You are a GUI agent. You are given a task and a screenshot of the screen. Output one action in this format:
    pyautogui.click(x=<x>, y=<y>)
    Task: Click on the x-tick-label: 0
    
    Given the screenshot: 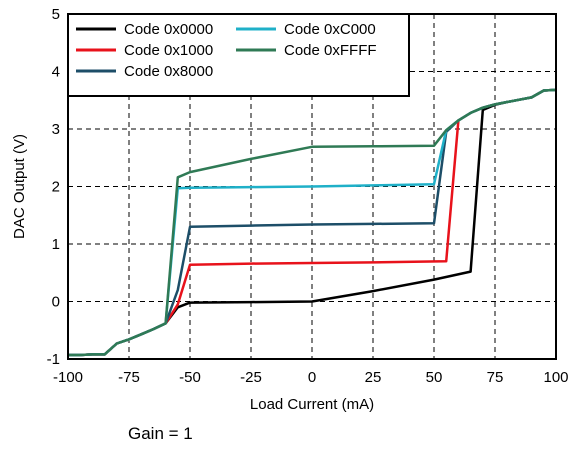 What is the action you would take?
    pyautogui.click(x=312, y=377)
    